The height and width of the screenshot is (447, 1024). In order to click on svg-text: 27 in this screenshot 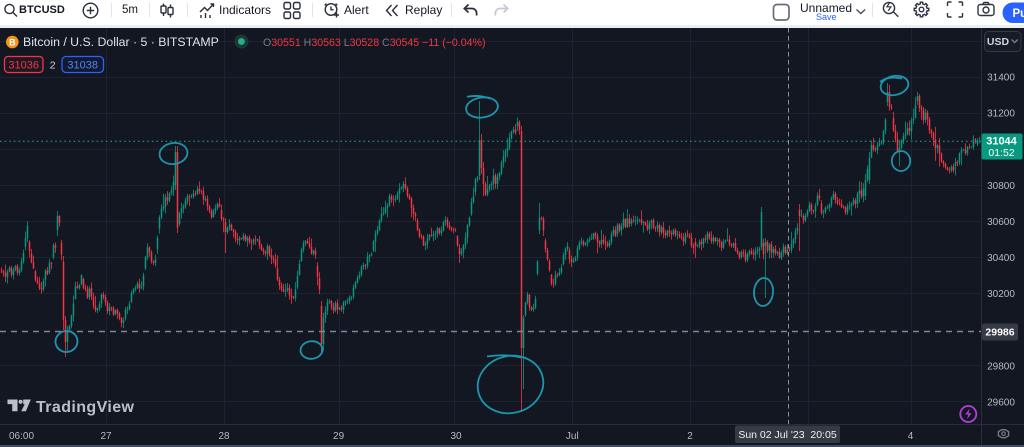, I will do `click(106, 436)`.